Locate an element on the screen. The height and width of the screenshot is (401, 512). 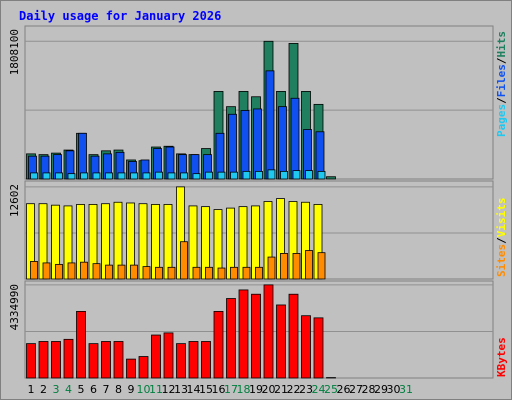
legend-kbytes: KBytes is located at coordinates (501, 357).